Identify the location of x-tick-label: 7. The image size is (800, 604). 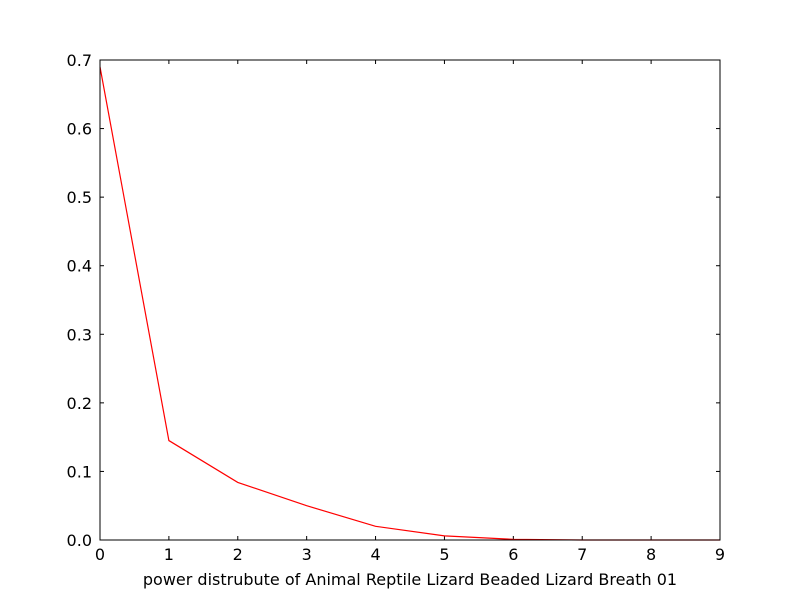
(582, 554).